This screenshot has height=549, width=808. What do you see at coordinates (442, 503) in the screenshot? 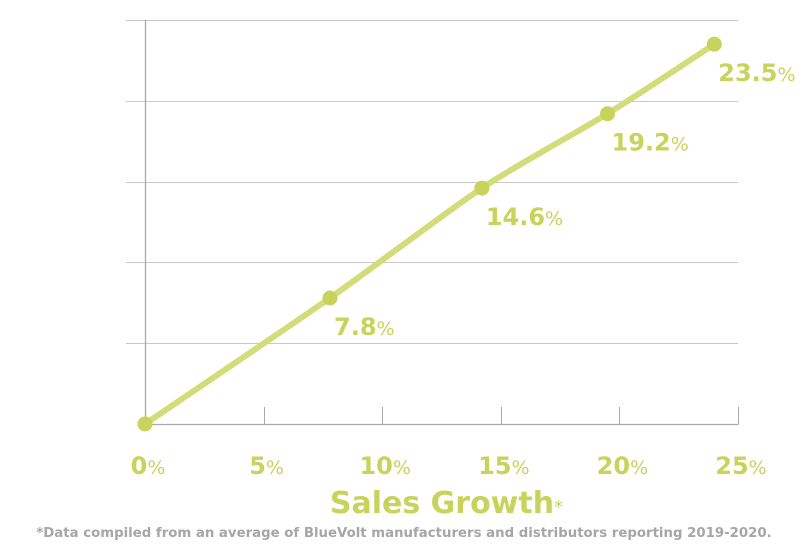
I see `x-axis-title-text: Sales Growth` at bounding box center [442, 503].